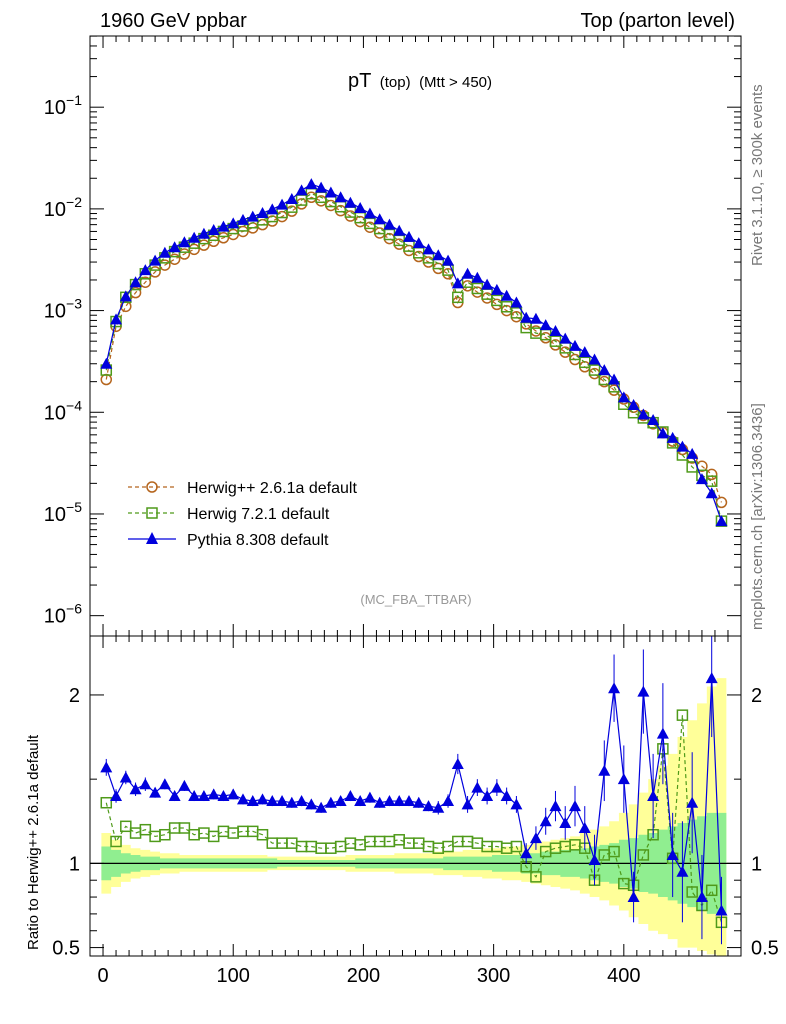  Describe the element at coordinates (258, 540) in the screenshot. I see `legend-label-pythia: Pythia 8.308 default` at that location.